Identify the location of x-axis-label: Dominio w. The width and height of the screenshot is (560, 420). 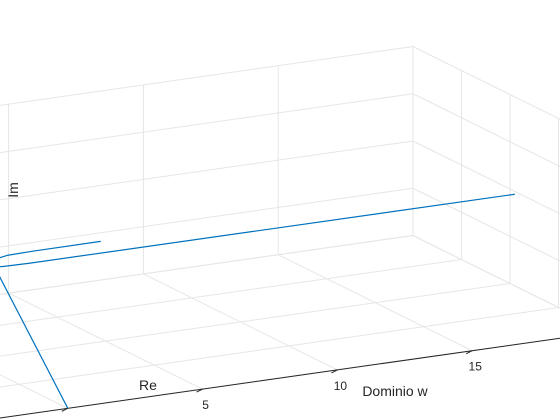
(395, 391).